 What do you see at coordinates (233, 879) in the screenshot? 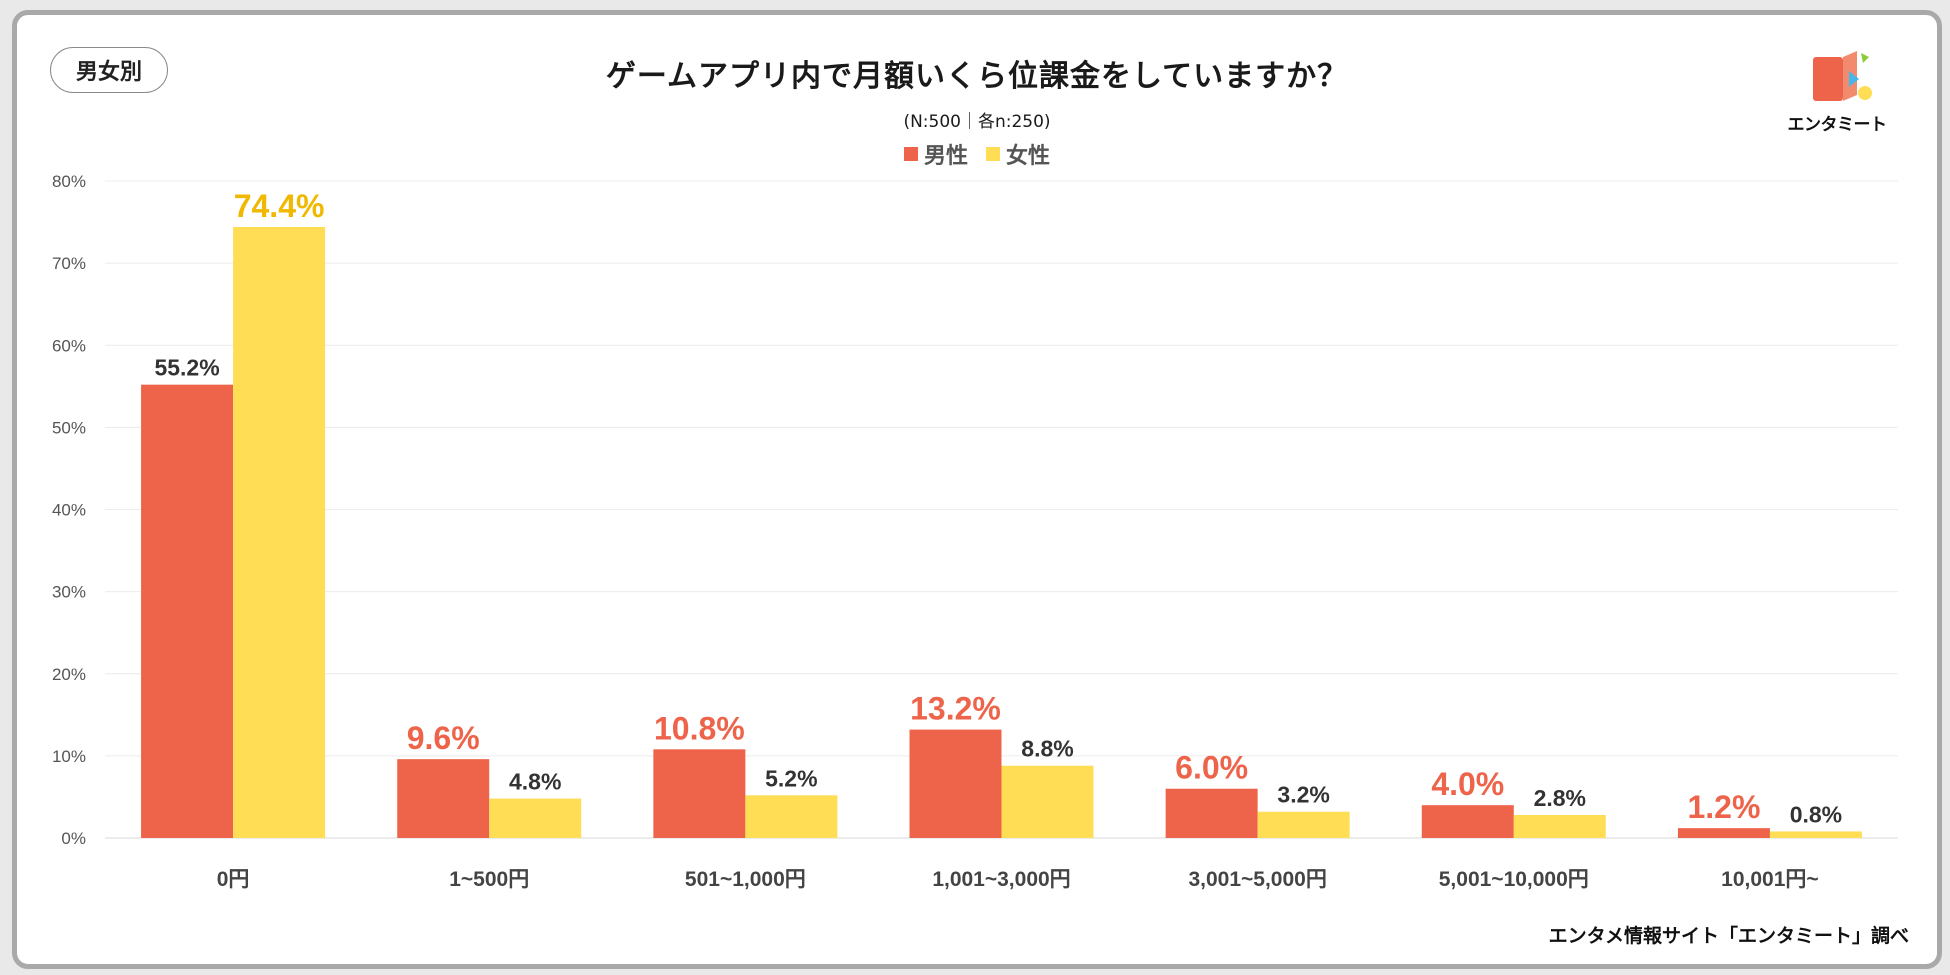
I see `x-category-label: 0円` at bounding box center [233, 879].